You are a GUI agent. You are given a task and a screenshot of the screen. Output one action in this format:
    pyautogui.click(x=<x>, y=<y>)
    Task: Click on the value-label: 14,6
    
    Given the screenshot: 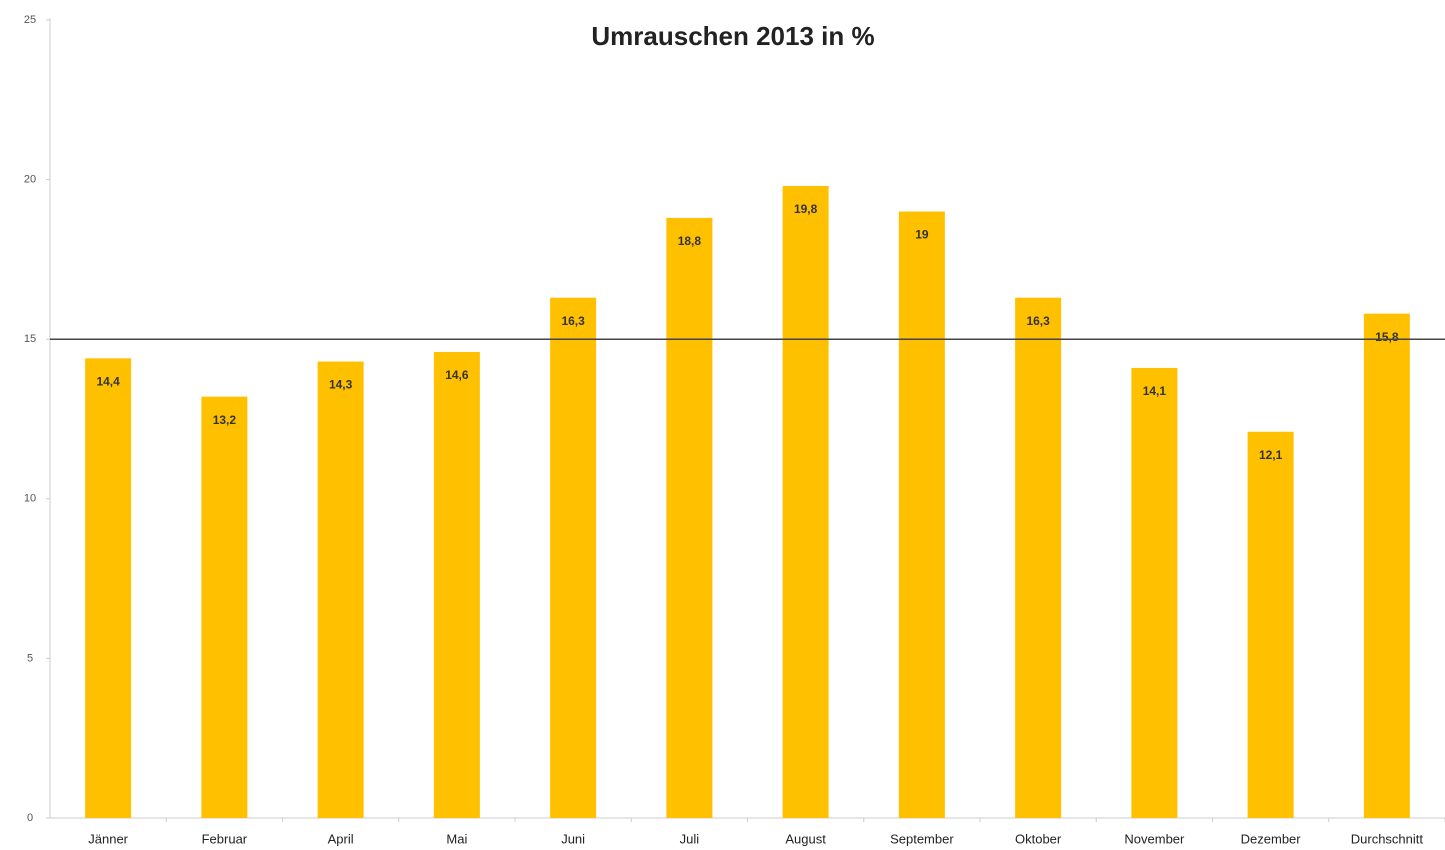 What is the action you would take?
    pyautogui.click(x=457, y=375)
    